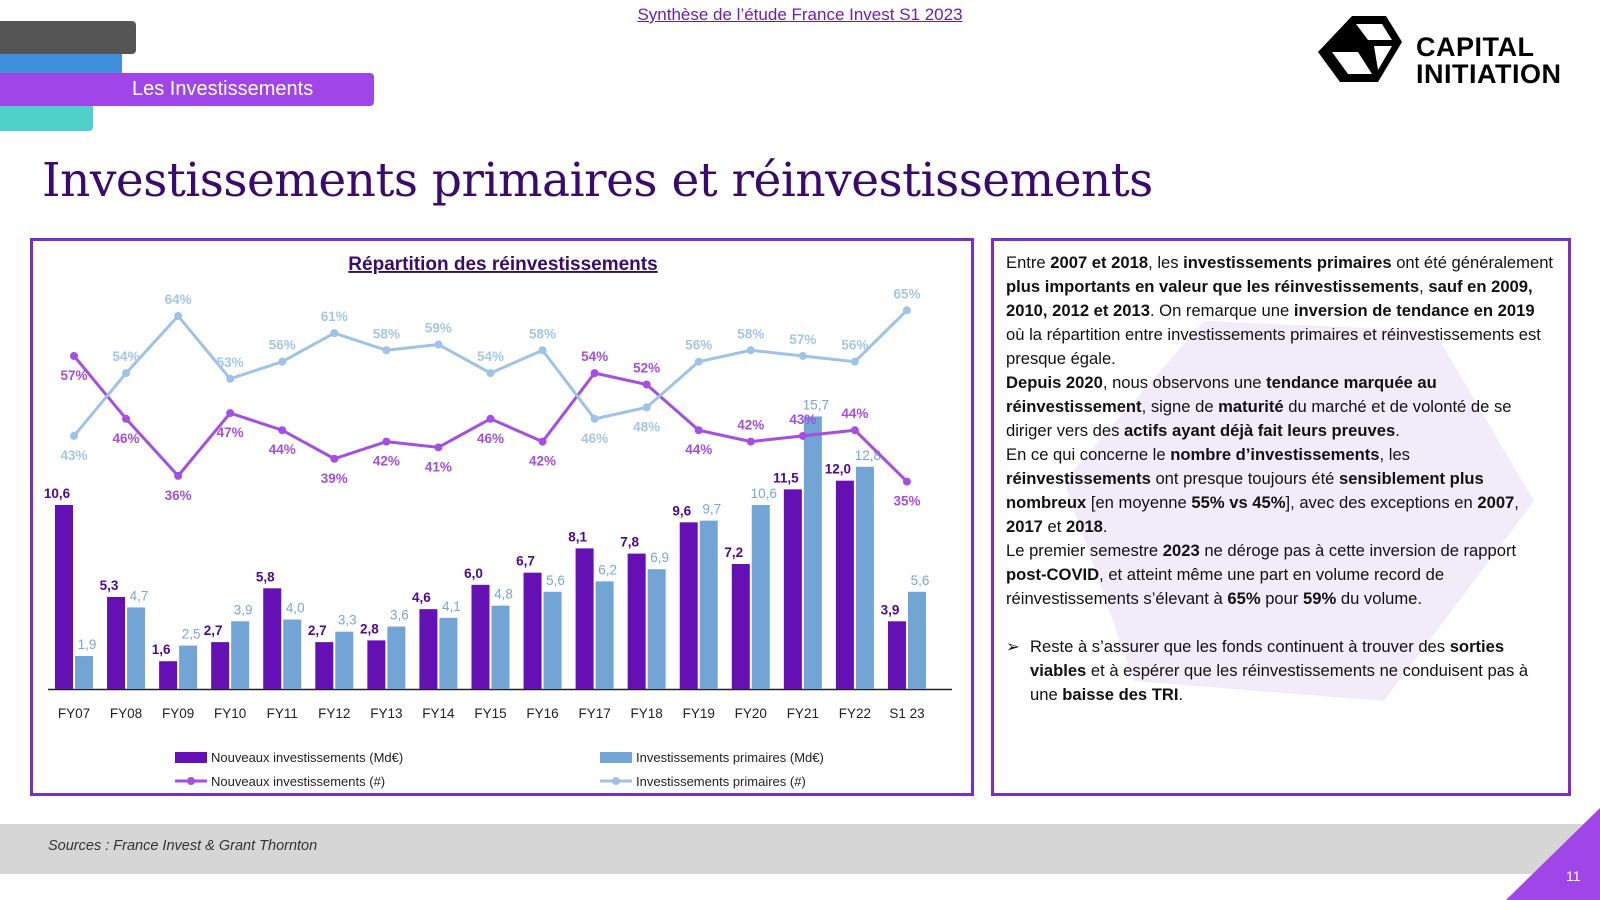 The height and width of the screenshot is (900, 1600). What do you see at coordinates (1088, 454) in the screenshot?
I see `body-text: En ce qui concerne le` at bounding box center [1088, 454].